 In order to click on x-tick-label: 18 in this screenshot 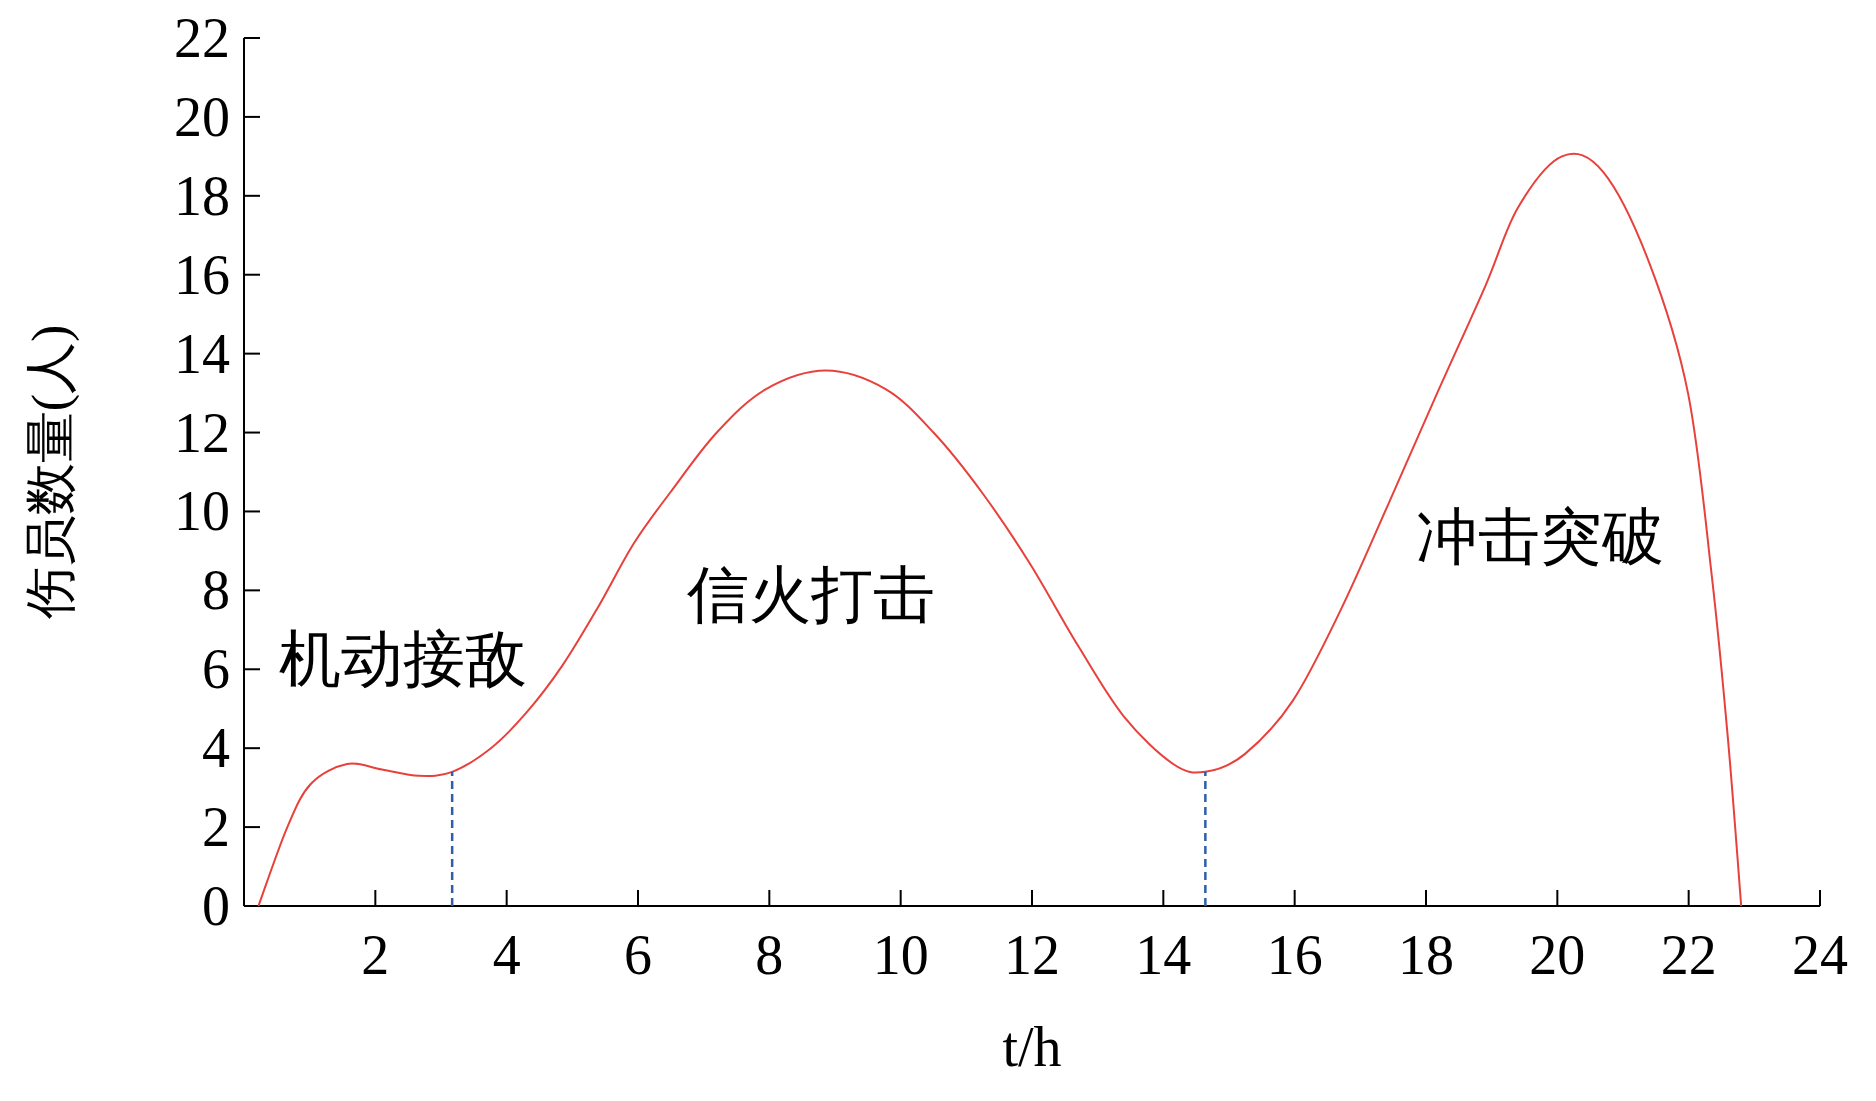, I will do `click(1426, 955)`.